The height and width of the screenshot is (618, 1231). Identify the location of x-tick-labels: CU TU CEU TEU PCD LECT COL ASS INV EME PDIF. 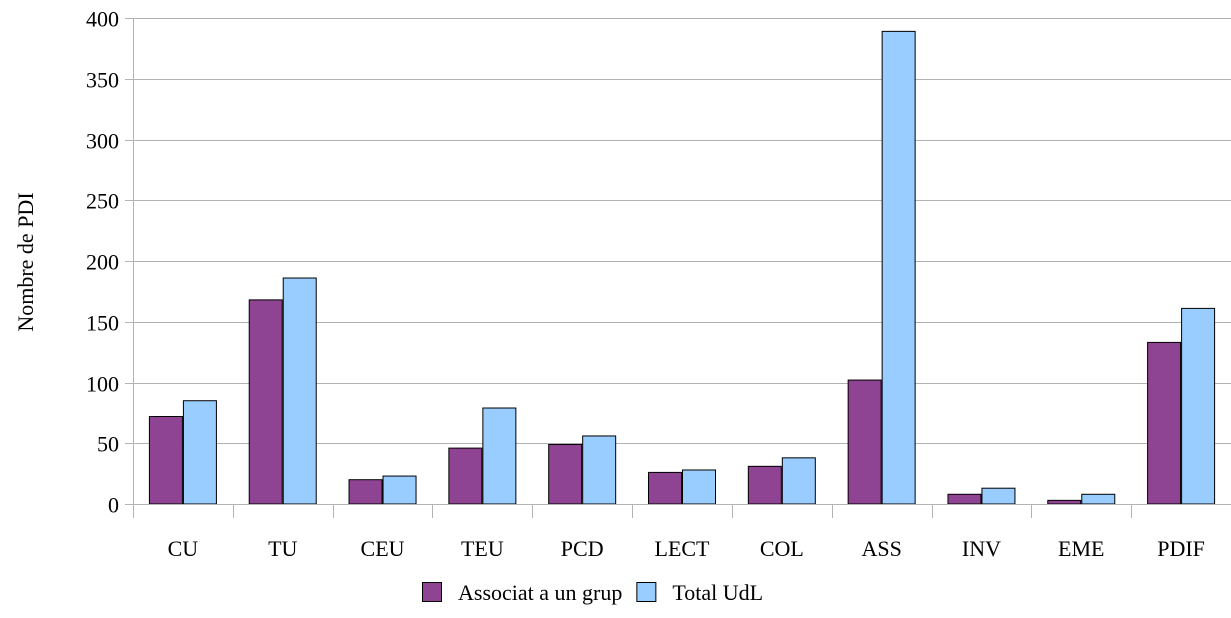
(686, 548).